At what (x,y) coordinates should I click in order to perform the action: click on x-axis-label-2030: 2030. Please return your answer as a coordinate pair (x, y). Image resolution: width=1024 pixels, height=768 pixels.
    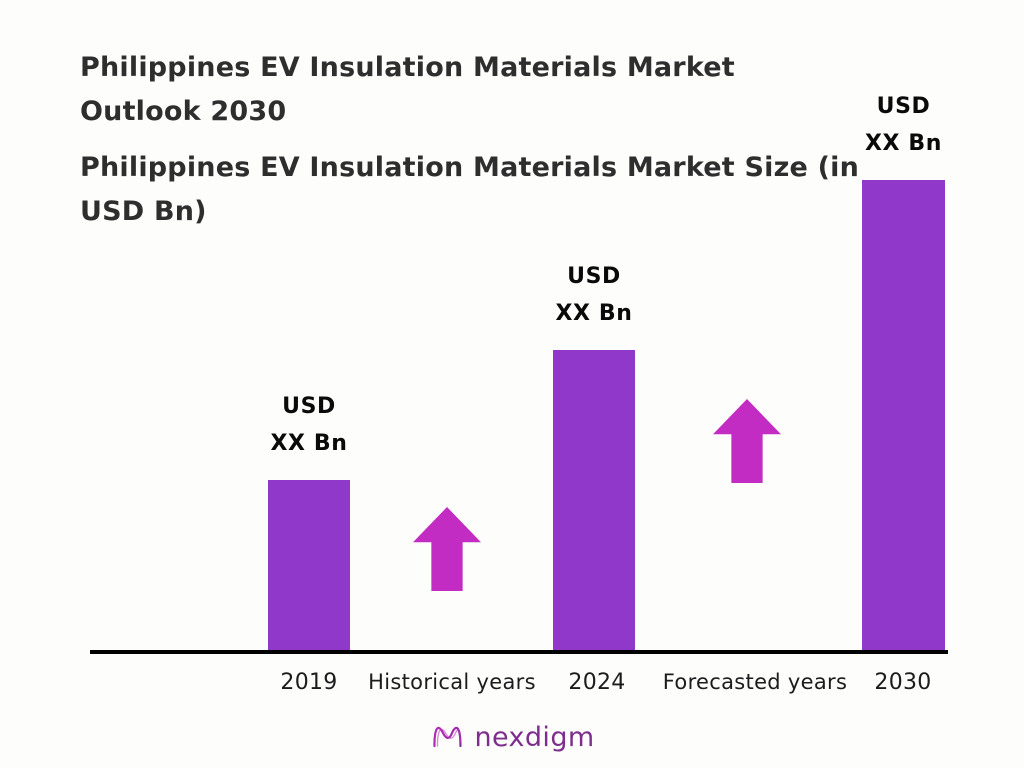
    Looking at the image, I should click on (903, 682).